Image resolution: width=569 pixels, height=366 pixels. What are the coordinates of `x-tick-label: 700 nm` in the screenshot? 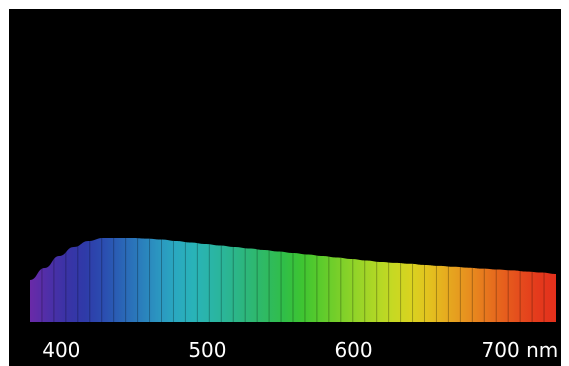 It's located at (520, 350).